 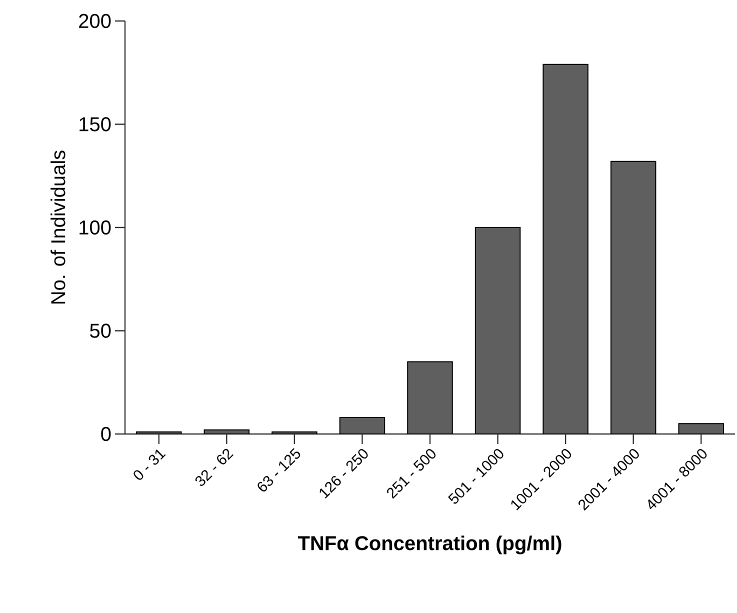 I want to click on y-tick-label: 200, so click(x=95, y=21).